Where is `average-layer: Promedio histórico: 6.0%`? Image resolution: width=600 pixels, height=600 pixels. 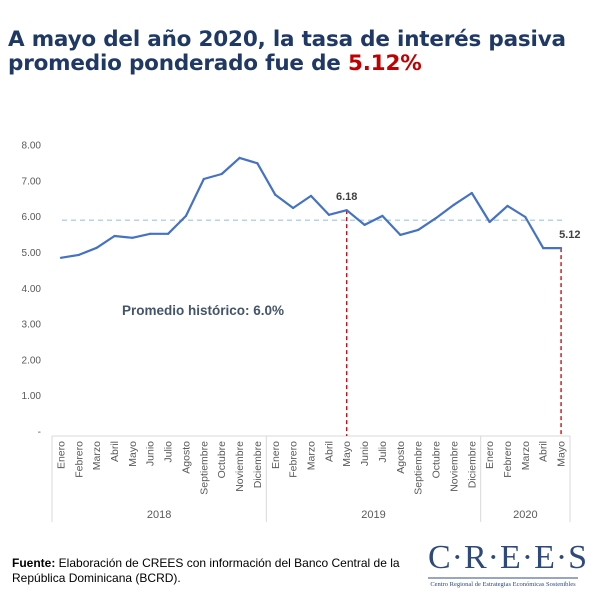 average-layer: Promedio histórico: 6.0% is located at coordinates (313, 268).